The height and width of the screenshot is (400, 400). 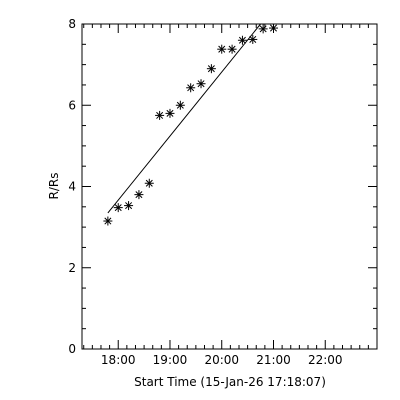 I want to click on y-axis-label: R/Rs, so click(x=54, y=186).